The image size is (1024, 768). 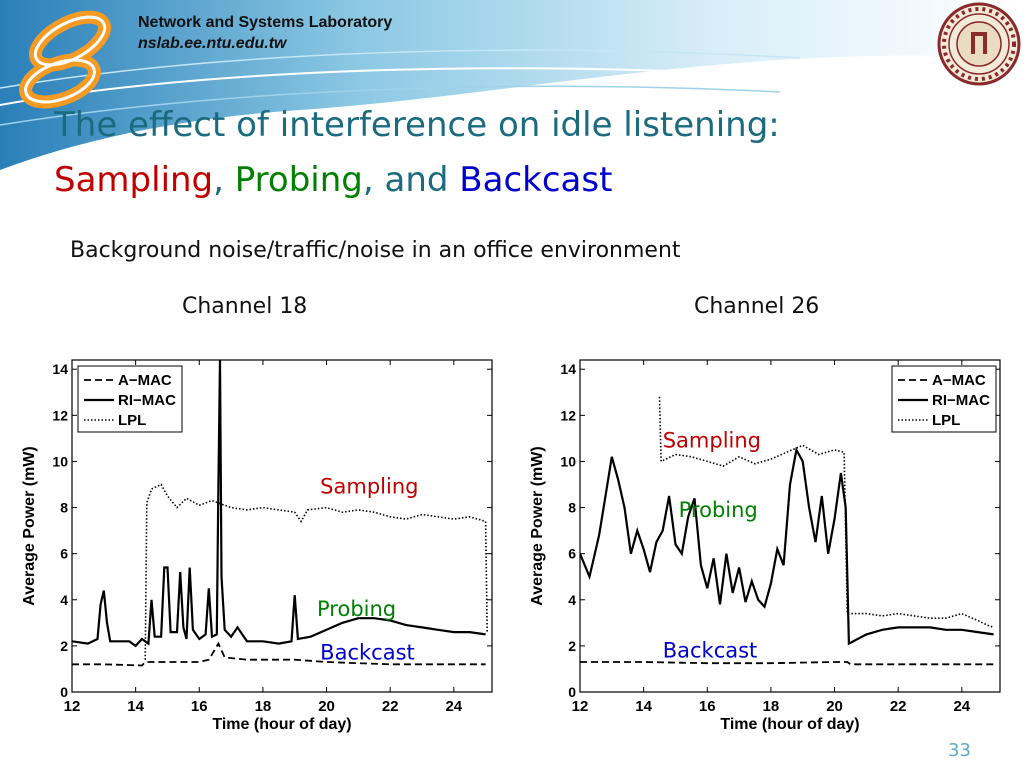 I want to click on title-word-sampling: Sampling, so click(x=134, y=180).